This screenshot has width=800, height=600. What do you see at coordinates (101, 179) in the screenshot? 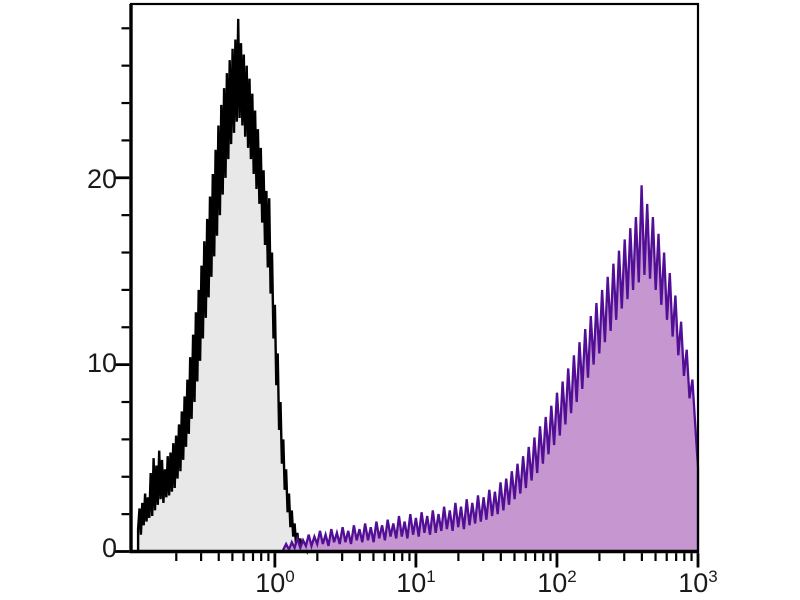
I see `y-tick-label-20: 20` at bounding box center [101, 179].